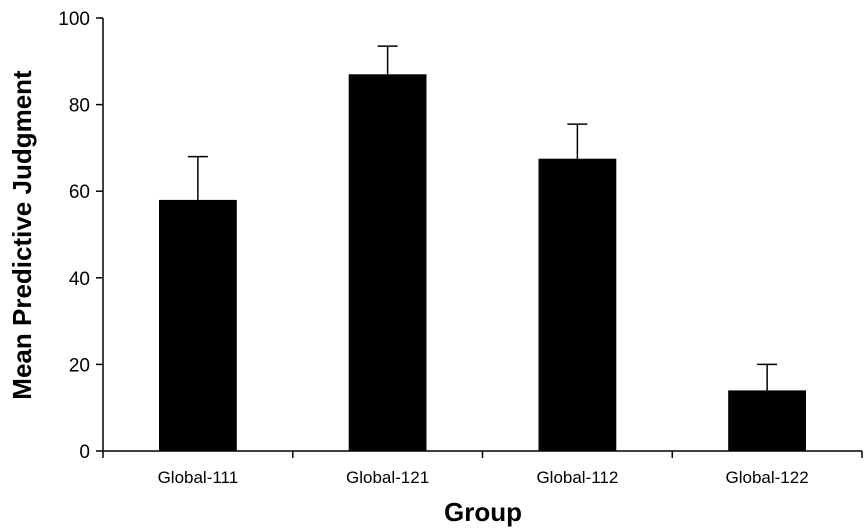 The height and width of the screenshot is (528, 864). What do you see at coordinates (79, 365) in the screenshot?
I see `y-tick-label: 20` at bounding box center [79, 365].